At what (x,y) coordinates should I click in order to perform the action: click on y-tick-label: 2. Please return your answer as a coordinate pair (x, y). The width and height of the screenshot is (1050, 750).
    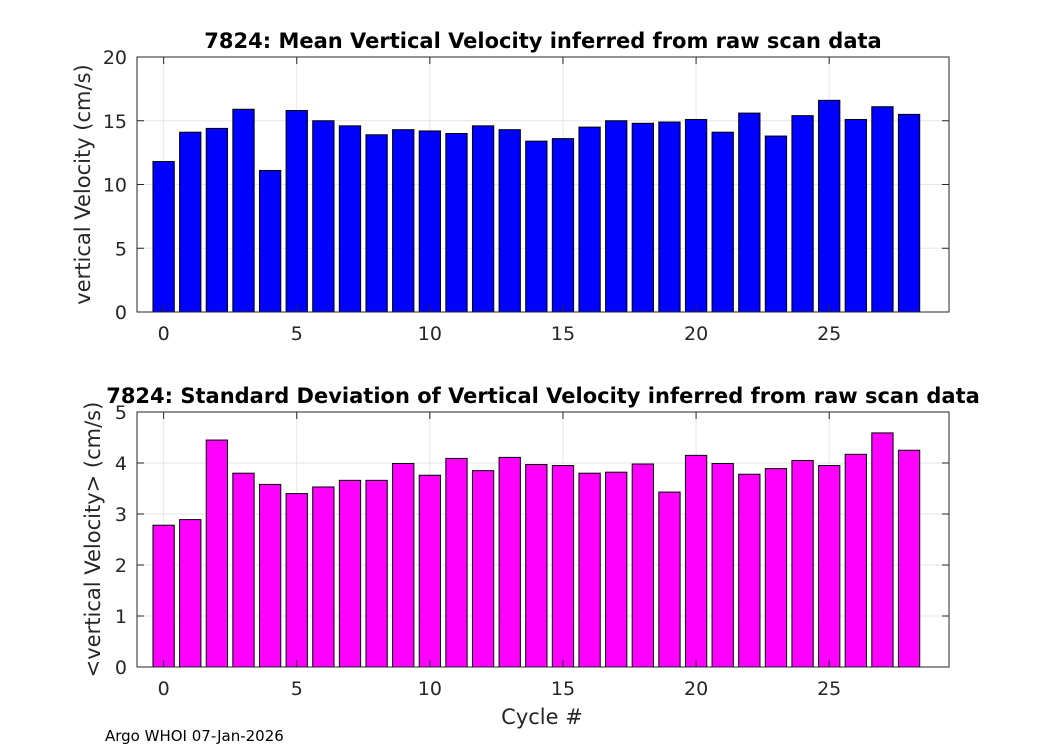
    Looking at the image, I should click on (121, 566).